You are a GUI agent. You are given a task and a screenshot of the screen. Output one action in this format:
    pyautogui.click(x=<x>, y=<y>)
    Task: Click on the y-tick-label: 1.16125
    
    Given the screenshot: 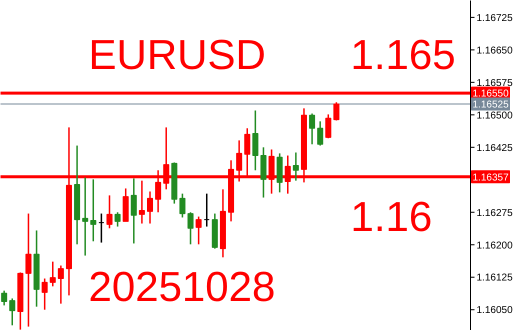 What is the action you would take?
    pyautogui.click(x=495, y=278)
    